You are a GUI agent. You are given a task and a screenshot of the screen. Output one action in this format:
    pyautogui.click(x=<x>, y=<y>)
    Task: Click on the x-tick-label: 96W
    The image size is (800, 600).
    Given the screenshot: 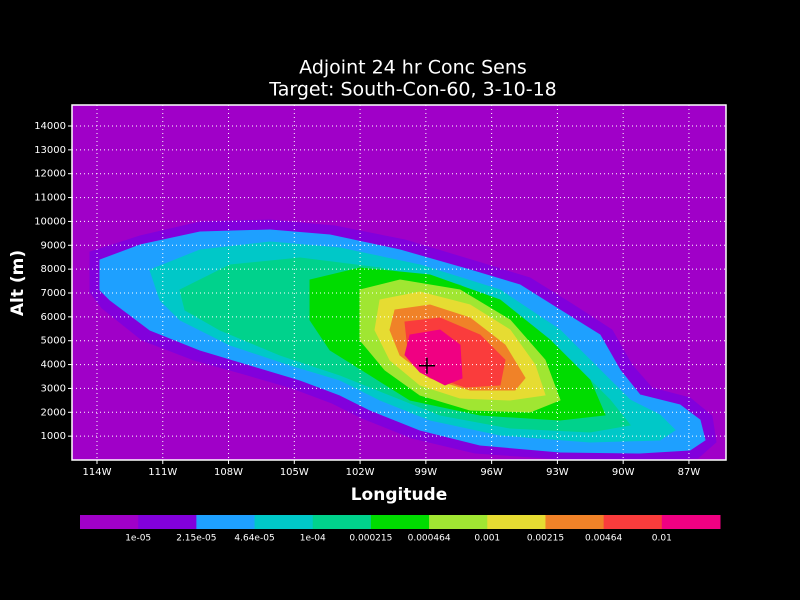 What is the action you would take?
    pyautogui.click(x=491, y=472)
    